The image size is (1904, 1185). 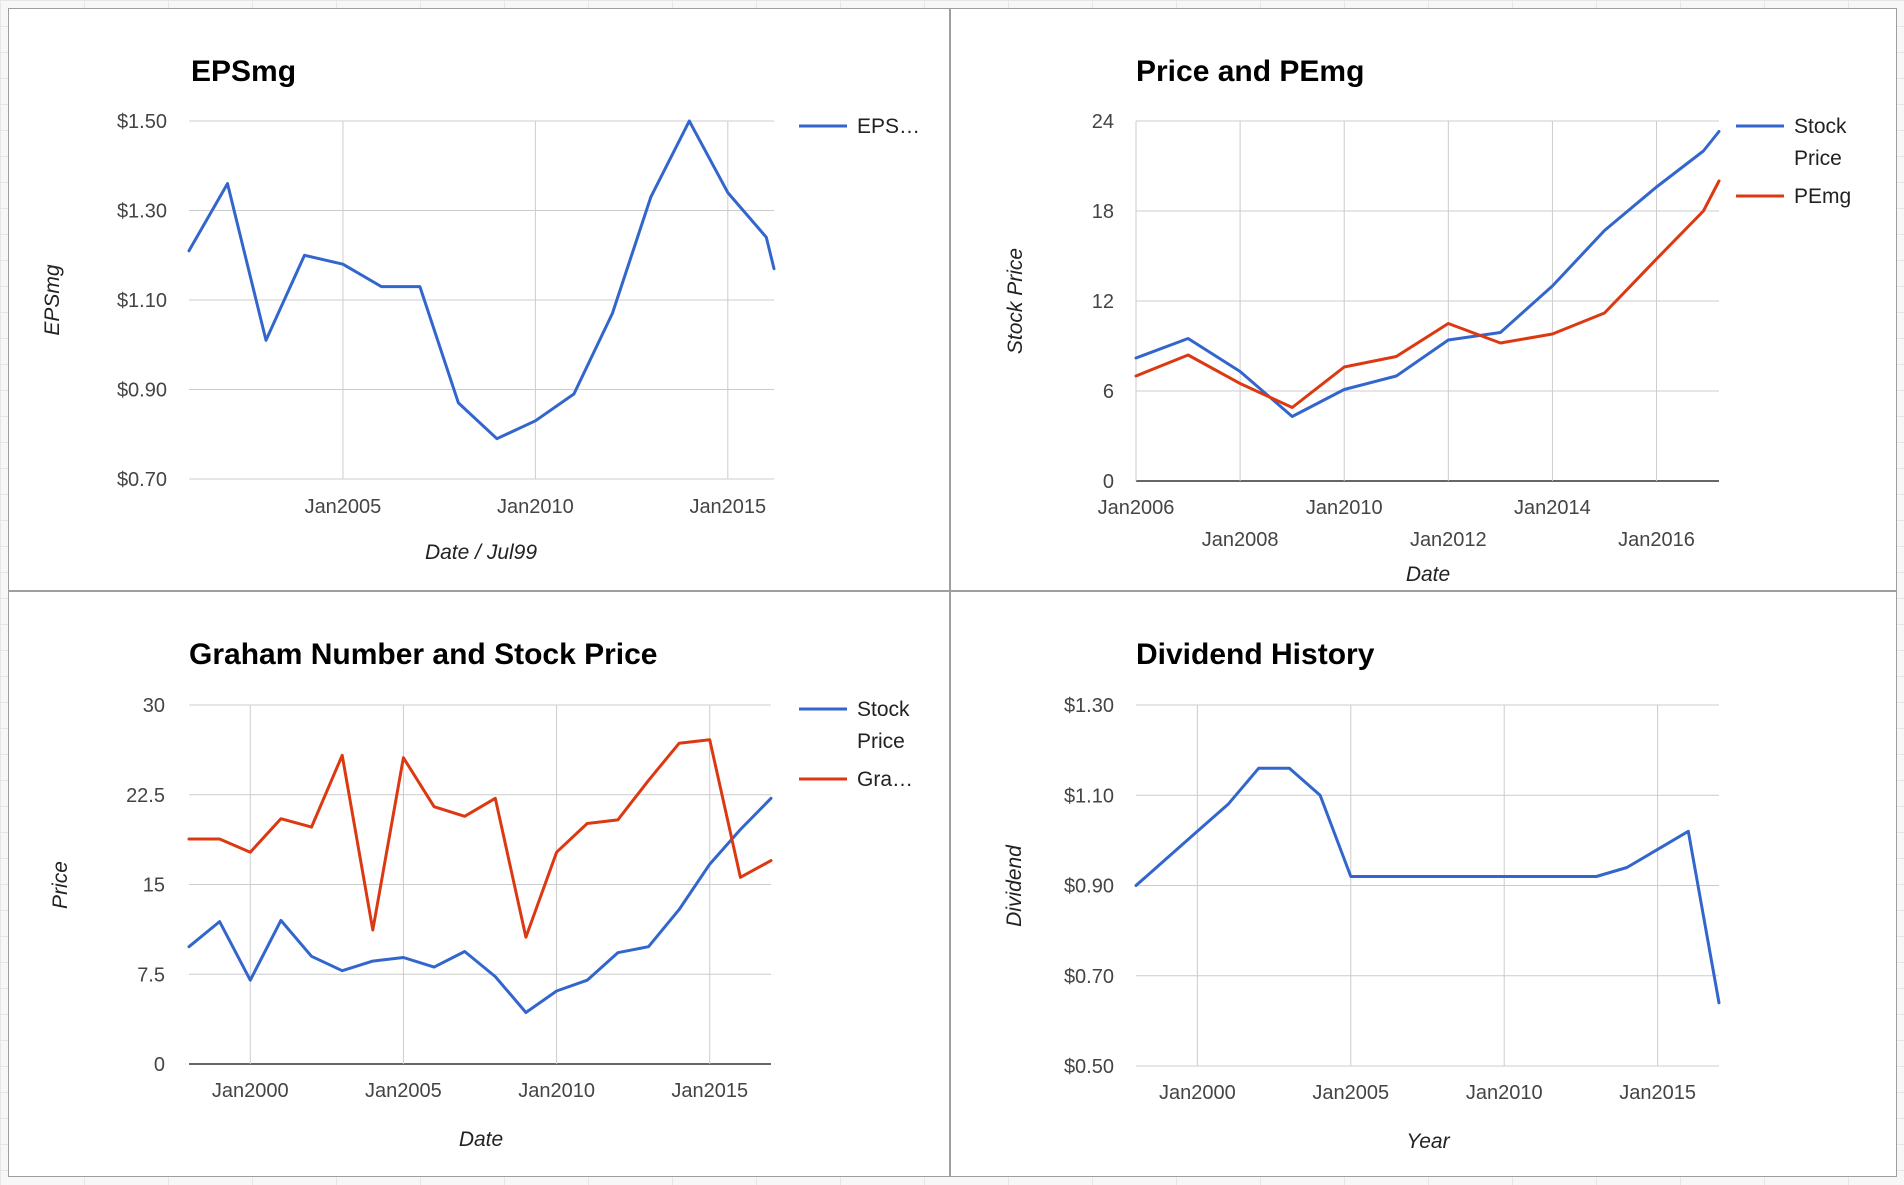 I want to click on y-tick-label: 30, so click(x=154, y=706).